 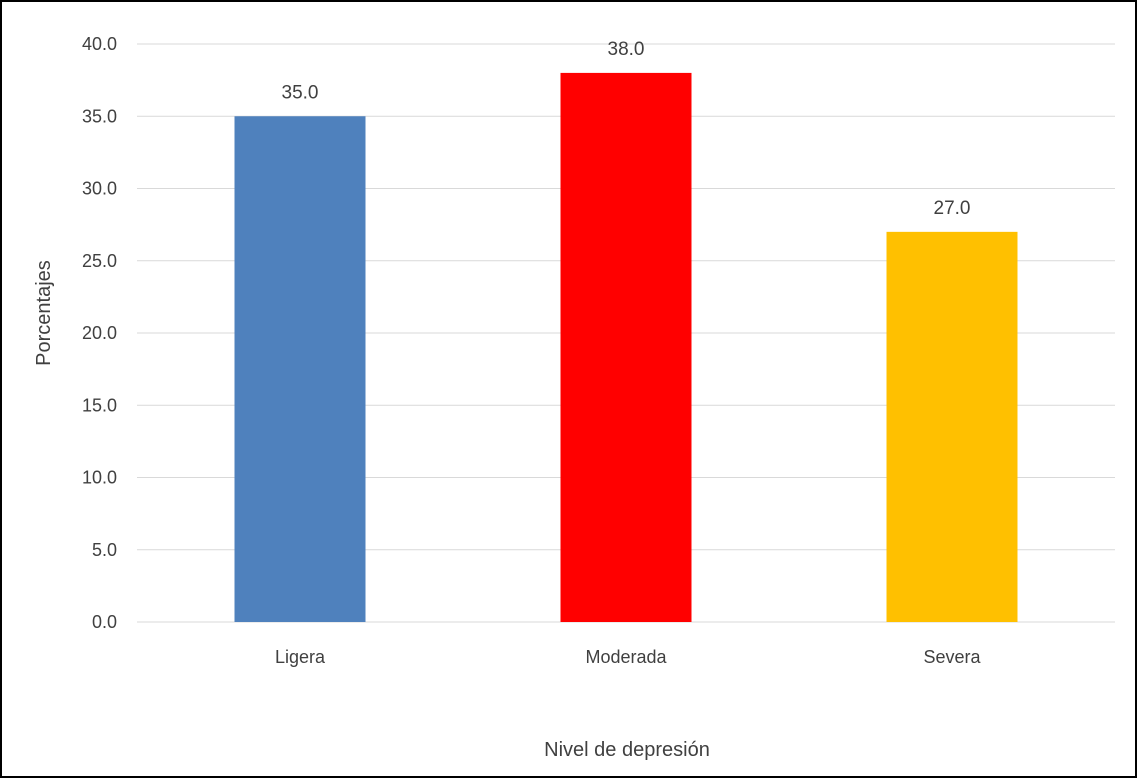 I want to click on x-category-label: Severa, so click(x=952, y=657).